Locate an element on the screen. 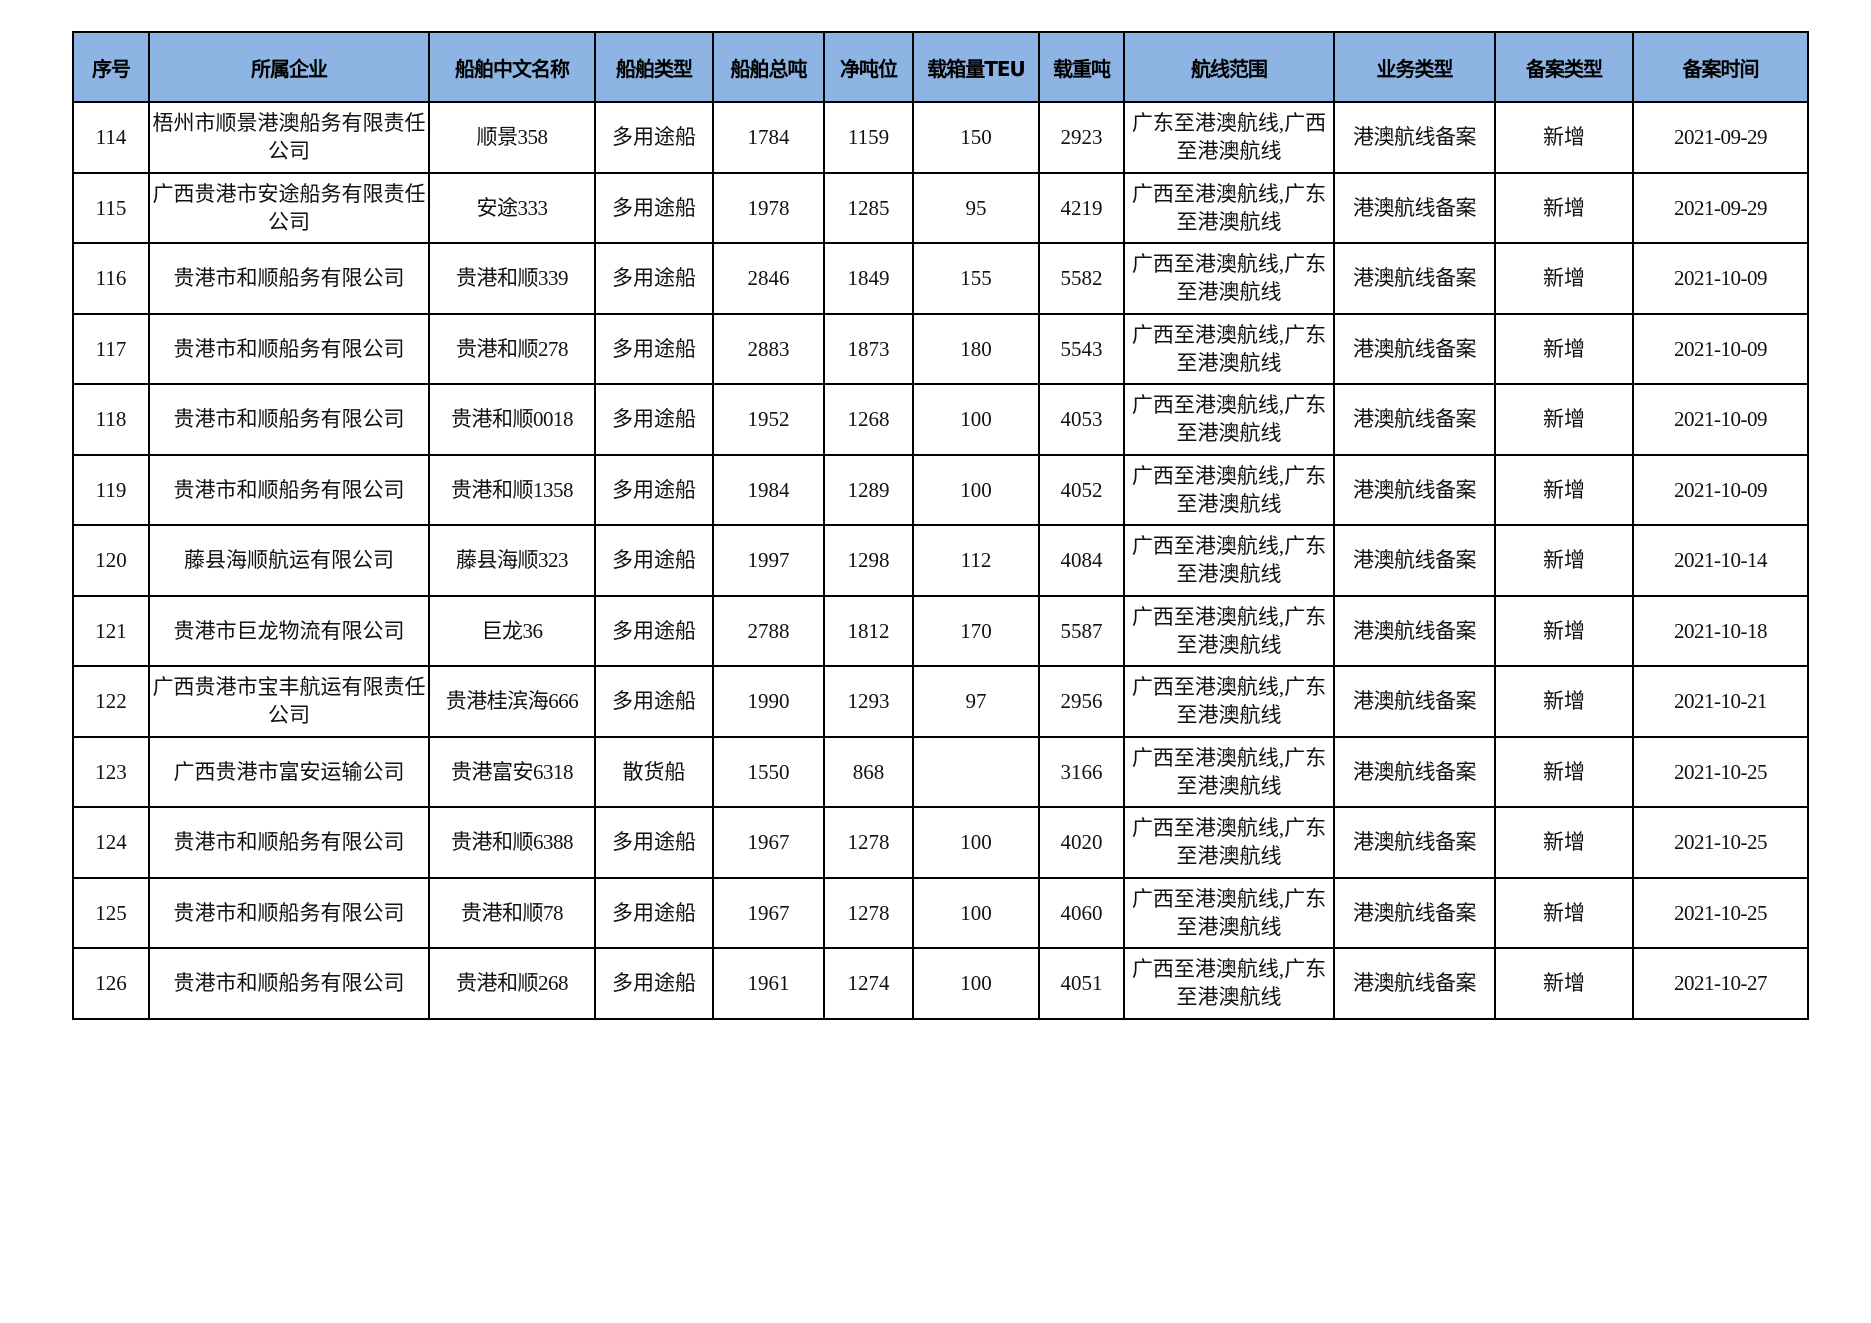  cell-ship-name: 巨龙36 is located at coordinates (512, 630).